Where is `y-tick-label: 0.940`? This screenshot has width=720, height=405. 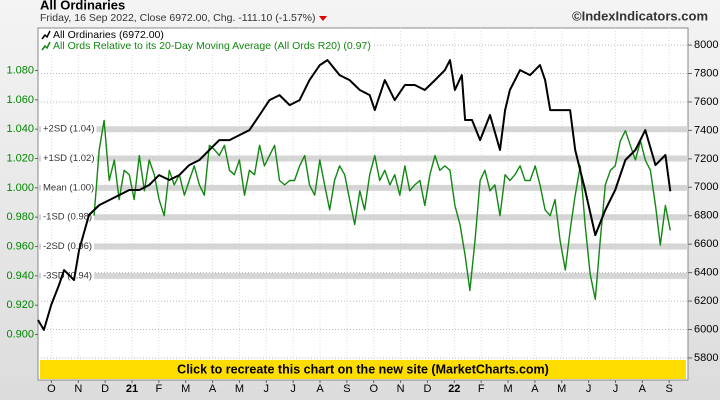 y-tick-label: 0.940 is located at coordinates (20, 276).